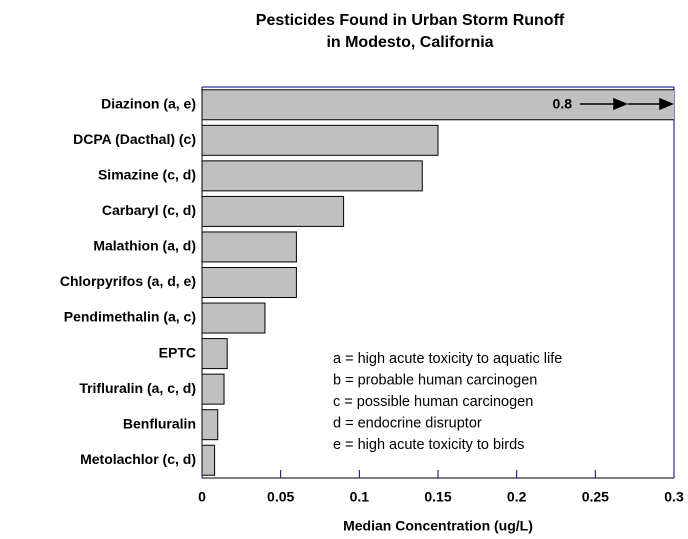 The image size is (688, 539). Describe the element at coordinates (138, 459) in the screenshot. I see `y-tick-label: Metolachlor (c, d)` at that location.